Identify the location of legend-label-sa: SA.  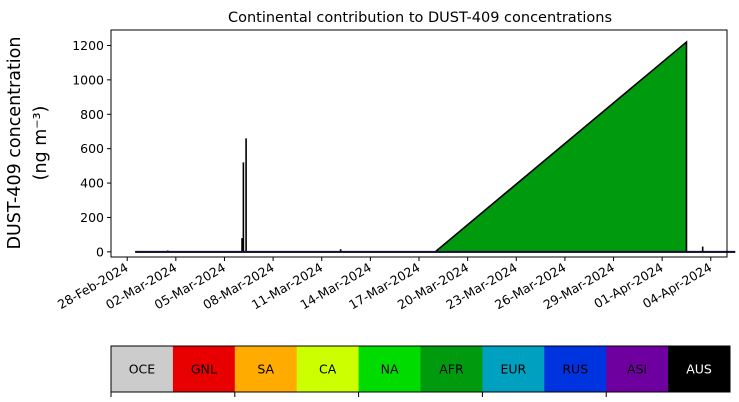
(265, 369).